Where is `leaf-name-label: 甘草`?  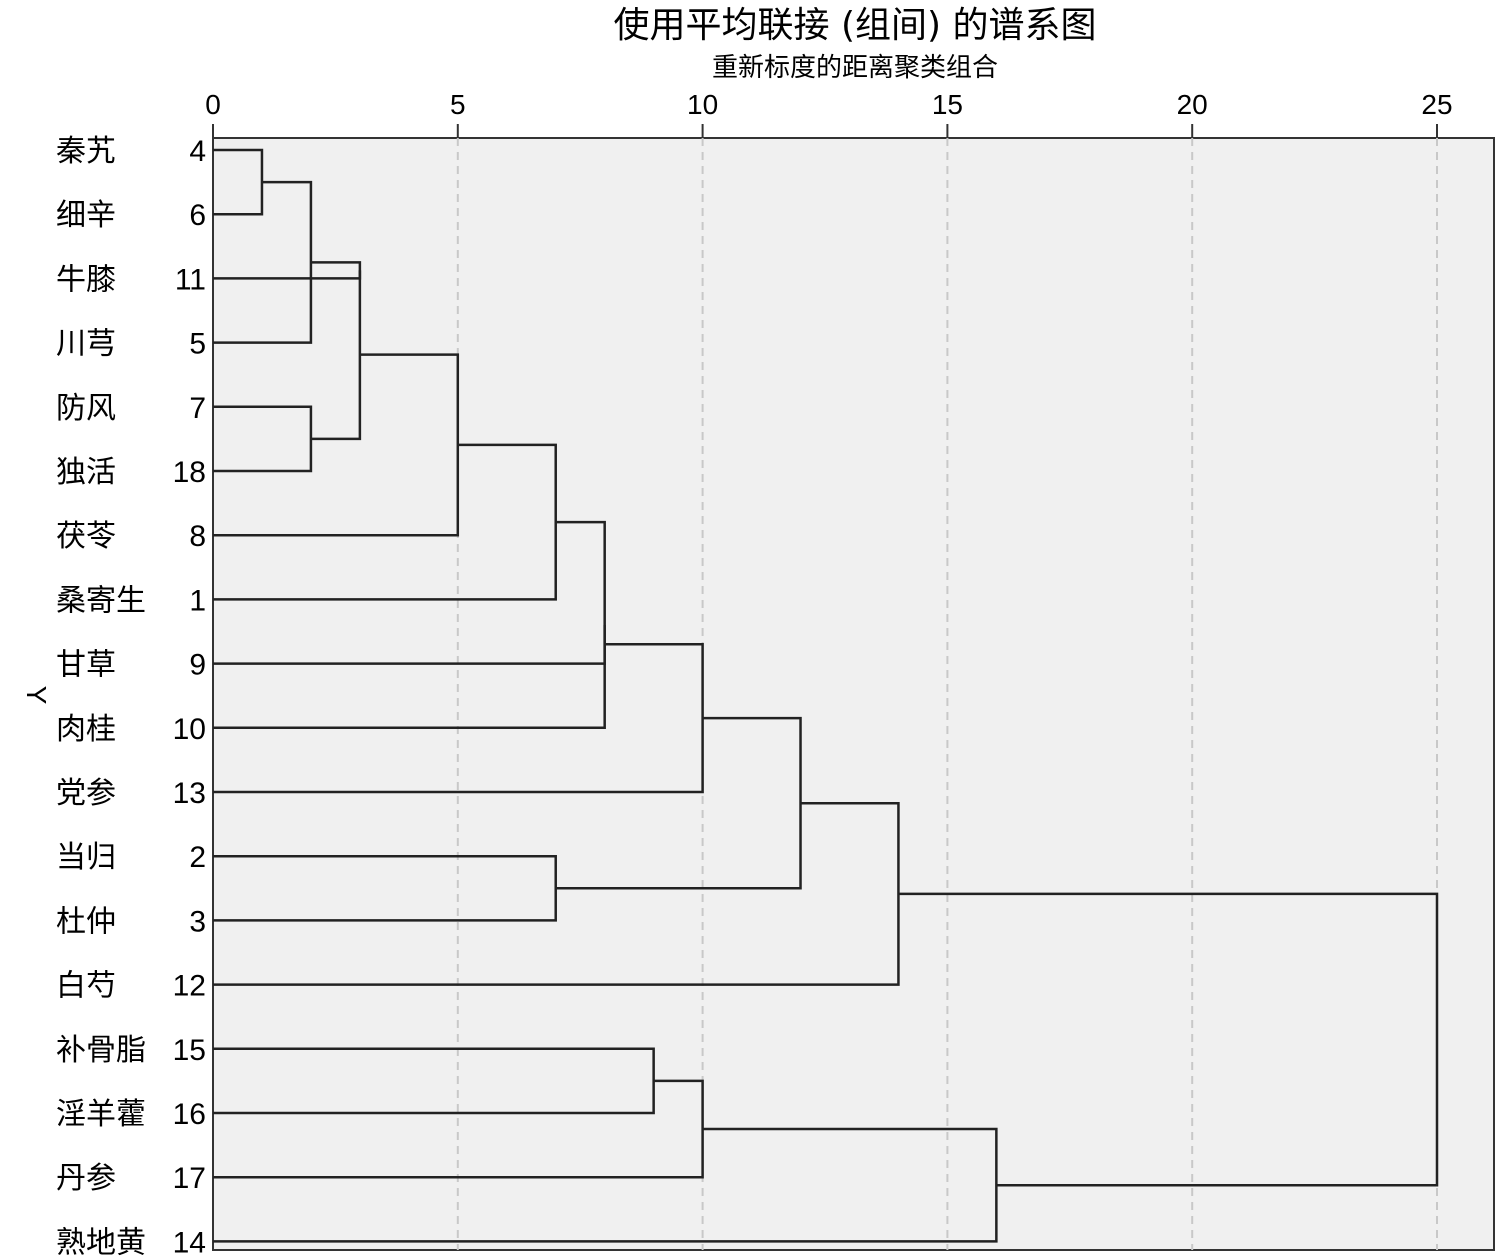 leaf-name-label: 甘草 is located at coordinates (86, 665).